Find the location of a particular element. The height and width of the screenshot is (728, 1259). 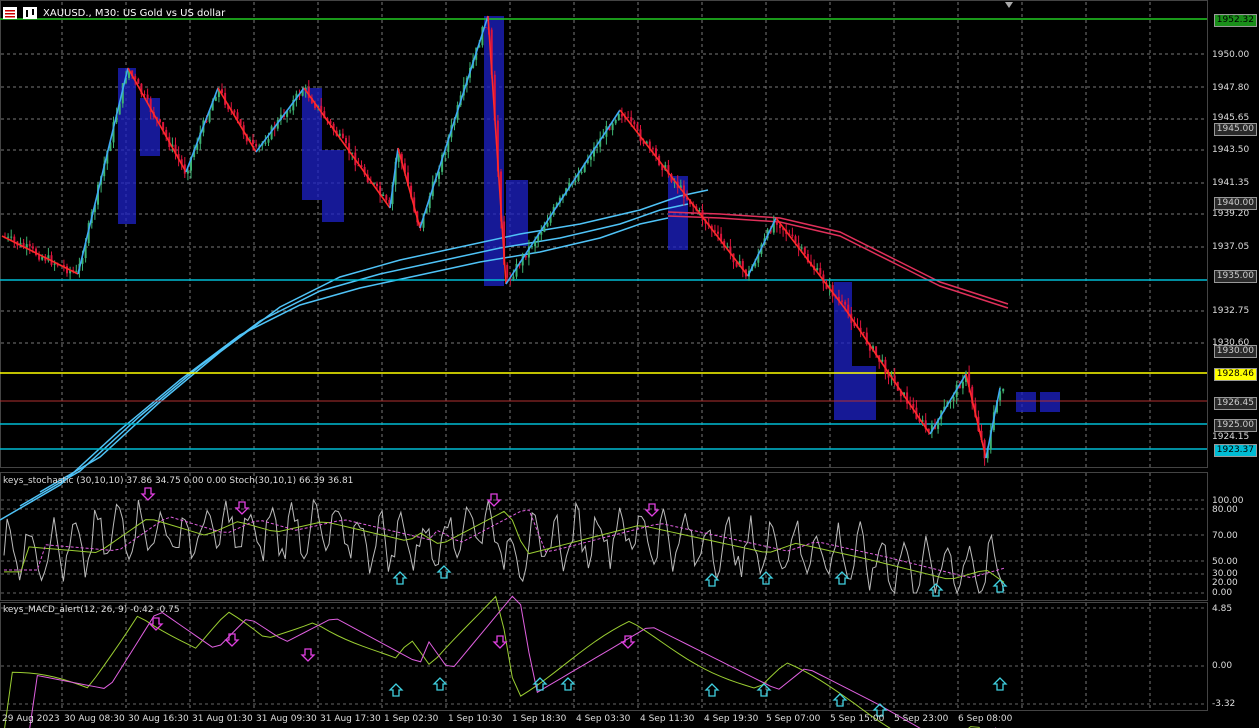

stoch-scale-label: 100.00 is located at coordinates (1228, 501).